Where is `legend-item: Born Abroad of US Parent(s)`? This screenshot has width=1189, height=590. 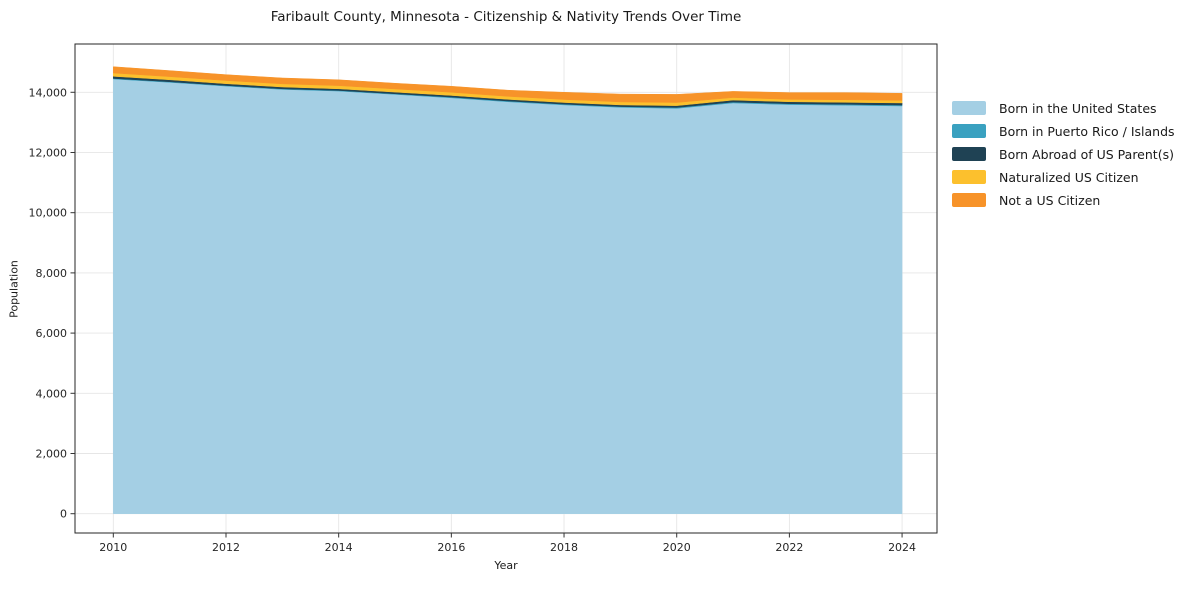
legend-item: Born Abroad of US Parent(s) is located at coordinates (1063, 154).